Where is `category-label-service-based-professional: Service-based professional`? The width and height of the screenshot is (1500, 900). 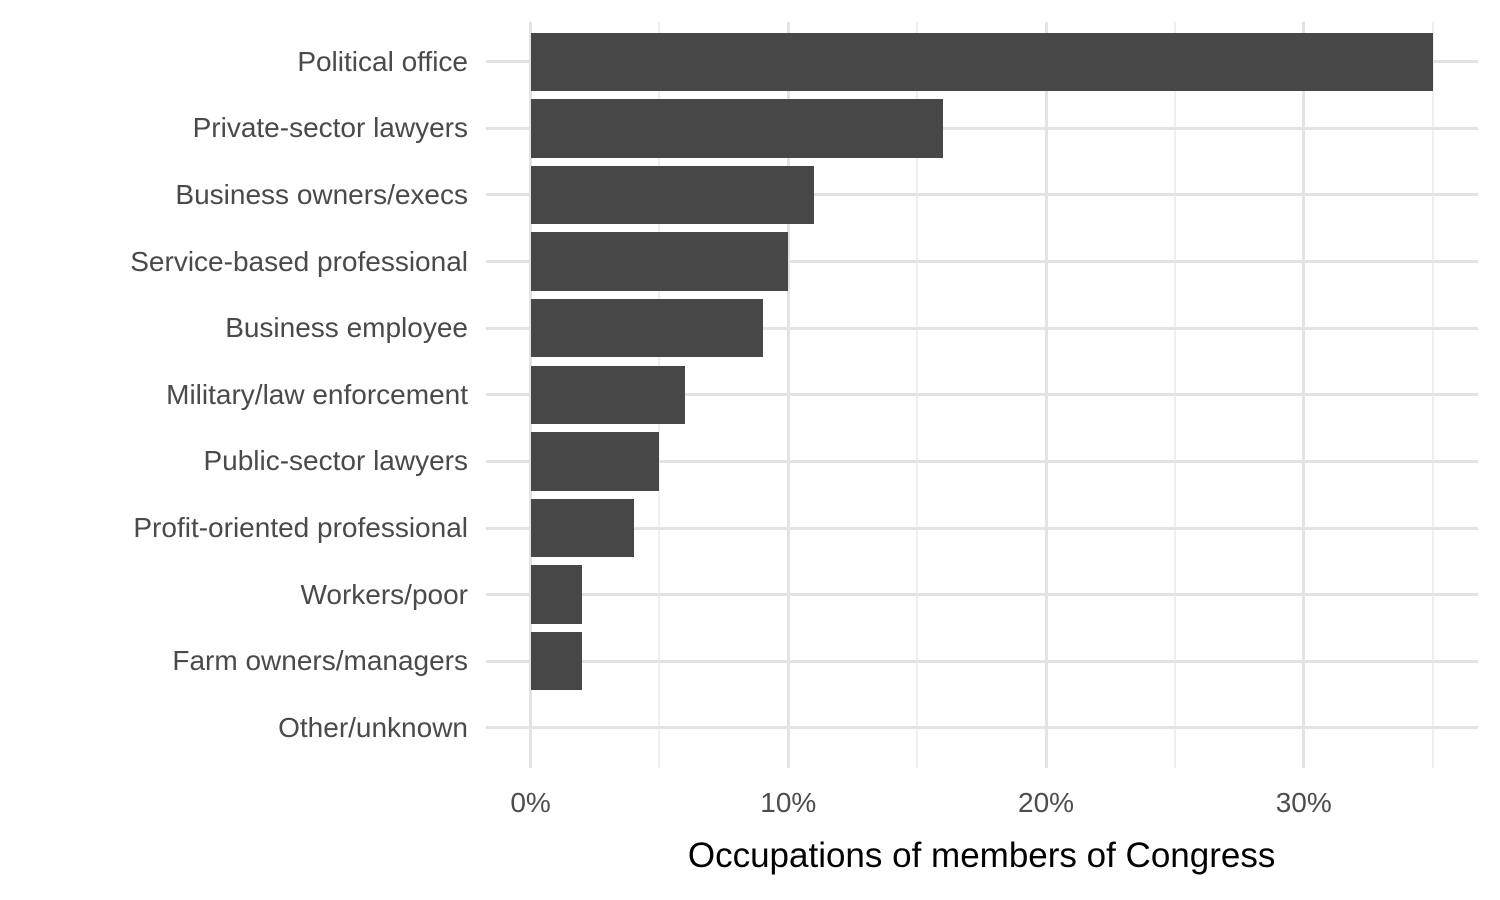 category-label-service-based-professional: Service-based professional is located at coordinates (299, 261).